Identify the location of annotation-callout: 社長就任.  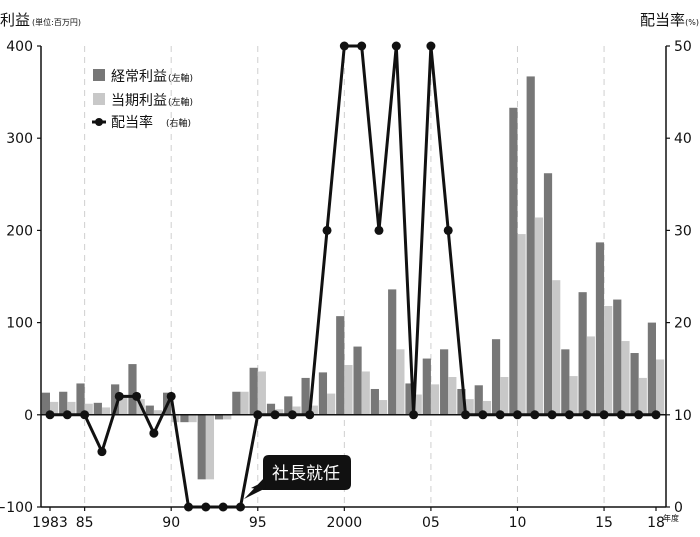
(297, 477).